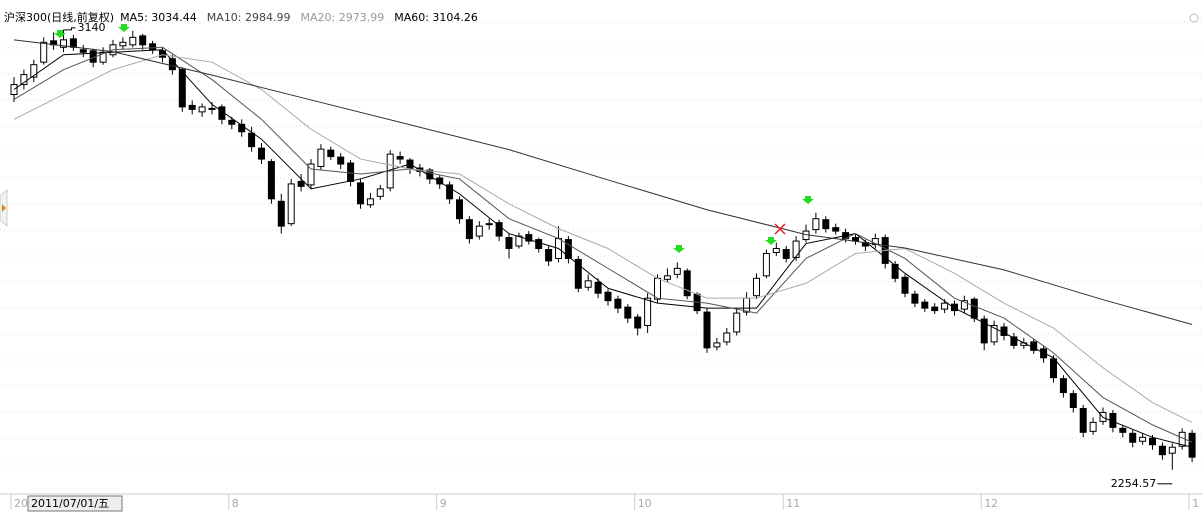 This screenshot has height=513, width=1203. I want to click on legend-entry: MA20: 2973.99, so click(343, 17).